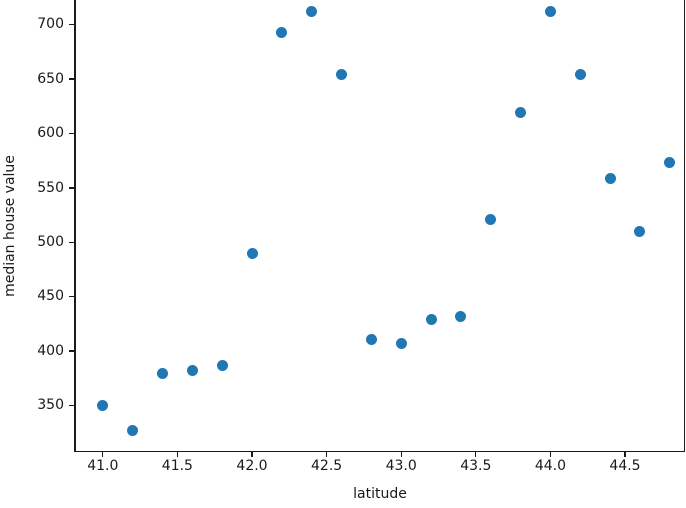 The image size is (686, 508). Describe the element at coordinates (50, 350) in the screenshot. I see `y-tick-label: 400` at that location.